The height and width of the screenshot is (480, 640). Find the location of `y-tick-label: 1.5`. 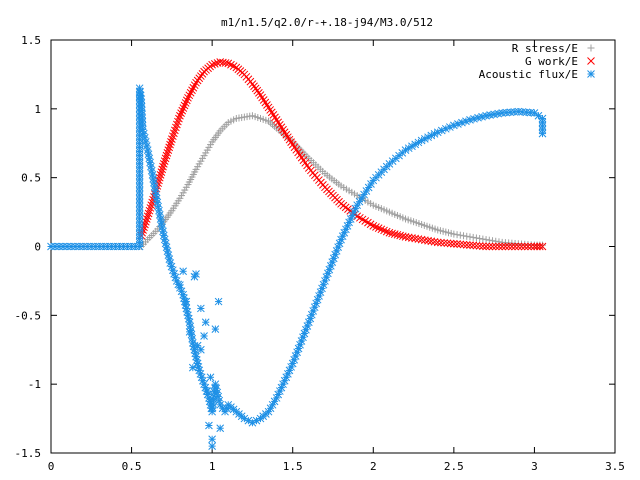

y-tick-label: 1.5 is located at coordinates (31, 40).